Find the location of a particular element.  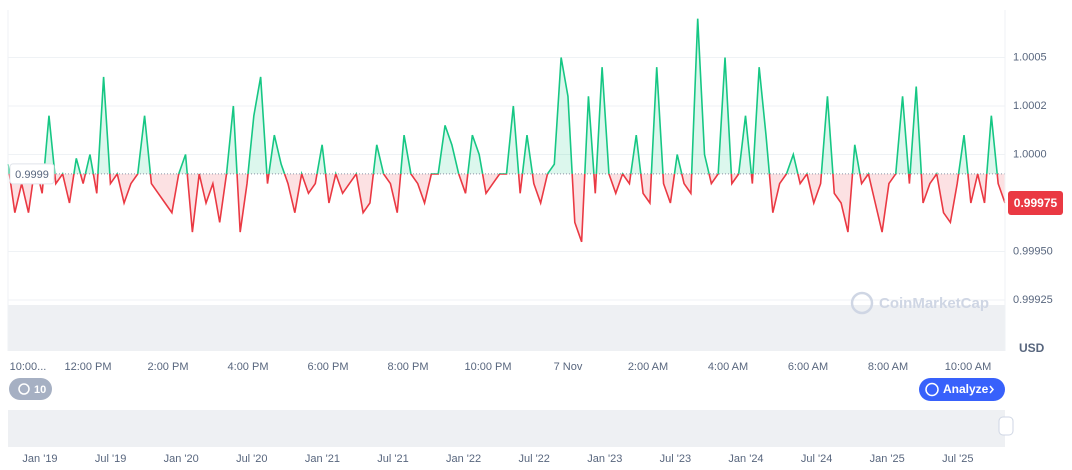

analyze-button-bg is located at coordinates (962, 389).